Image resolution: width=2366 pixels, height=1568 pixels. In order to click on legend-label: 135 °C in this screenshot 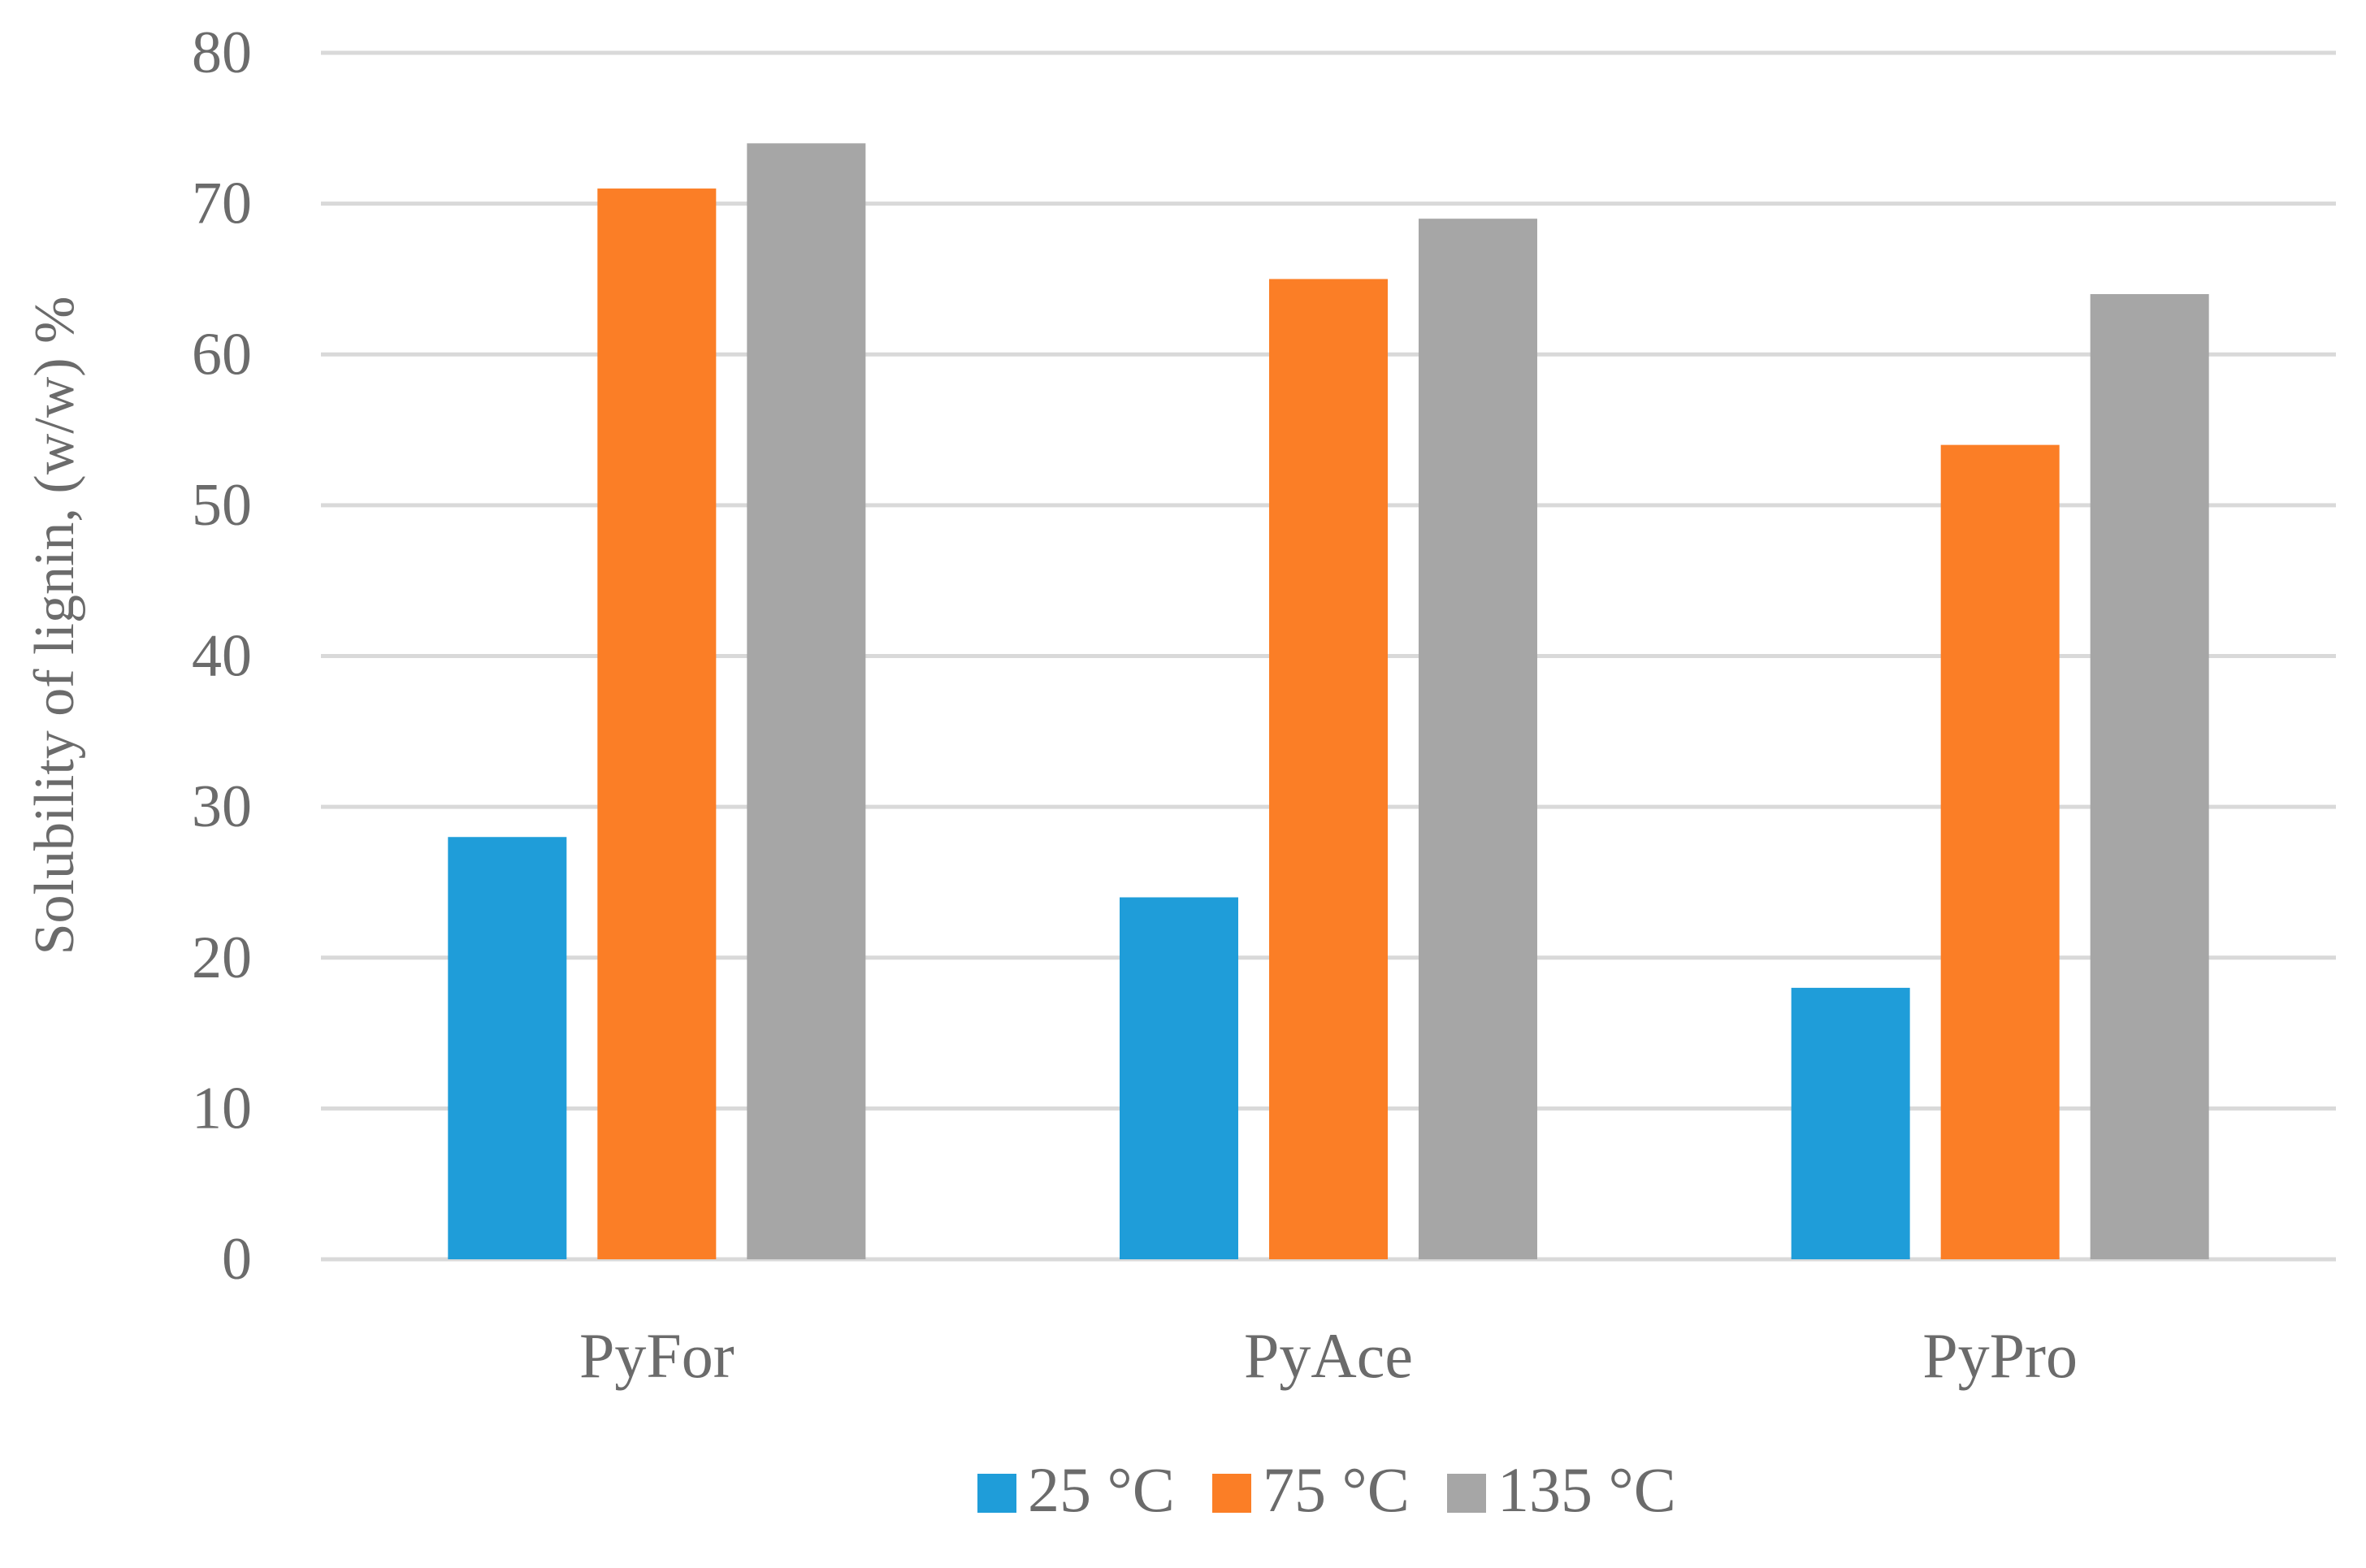, I will do `click(1586, 1489)`.